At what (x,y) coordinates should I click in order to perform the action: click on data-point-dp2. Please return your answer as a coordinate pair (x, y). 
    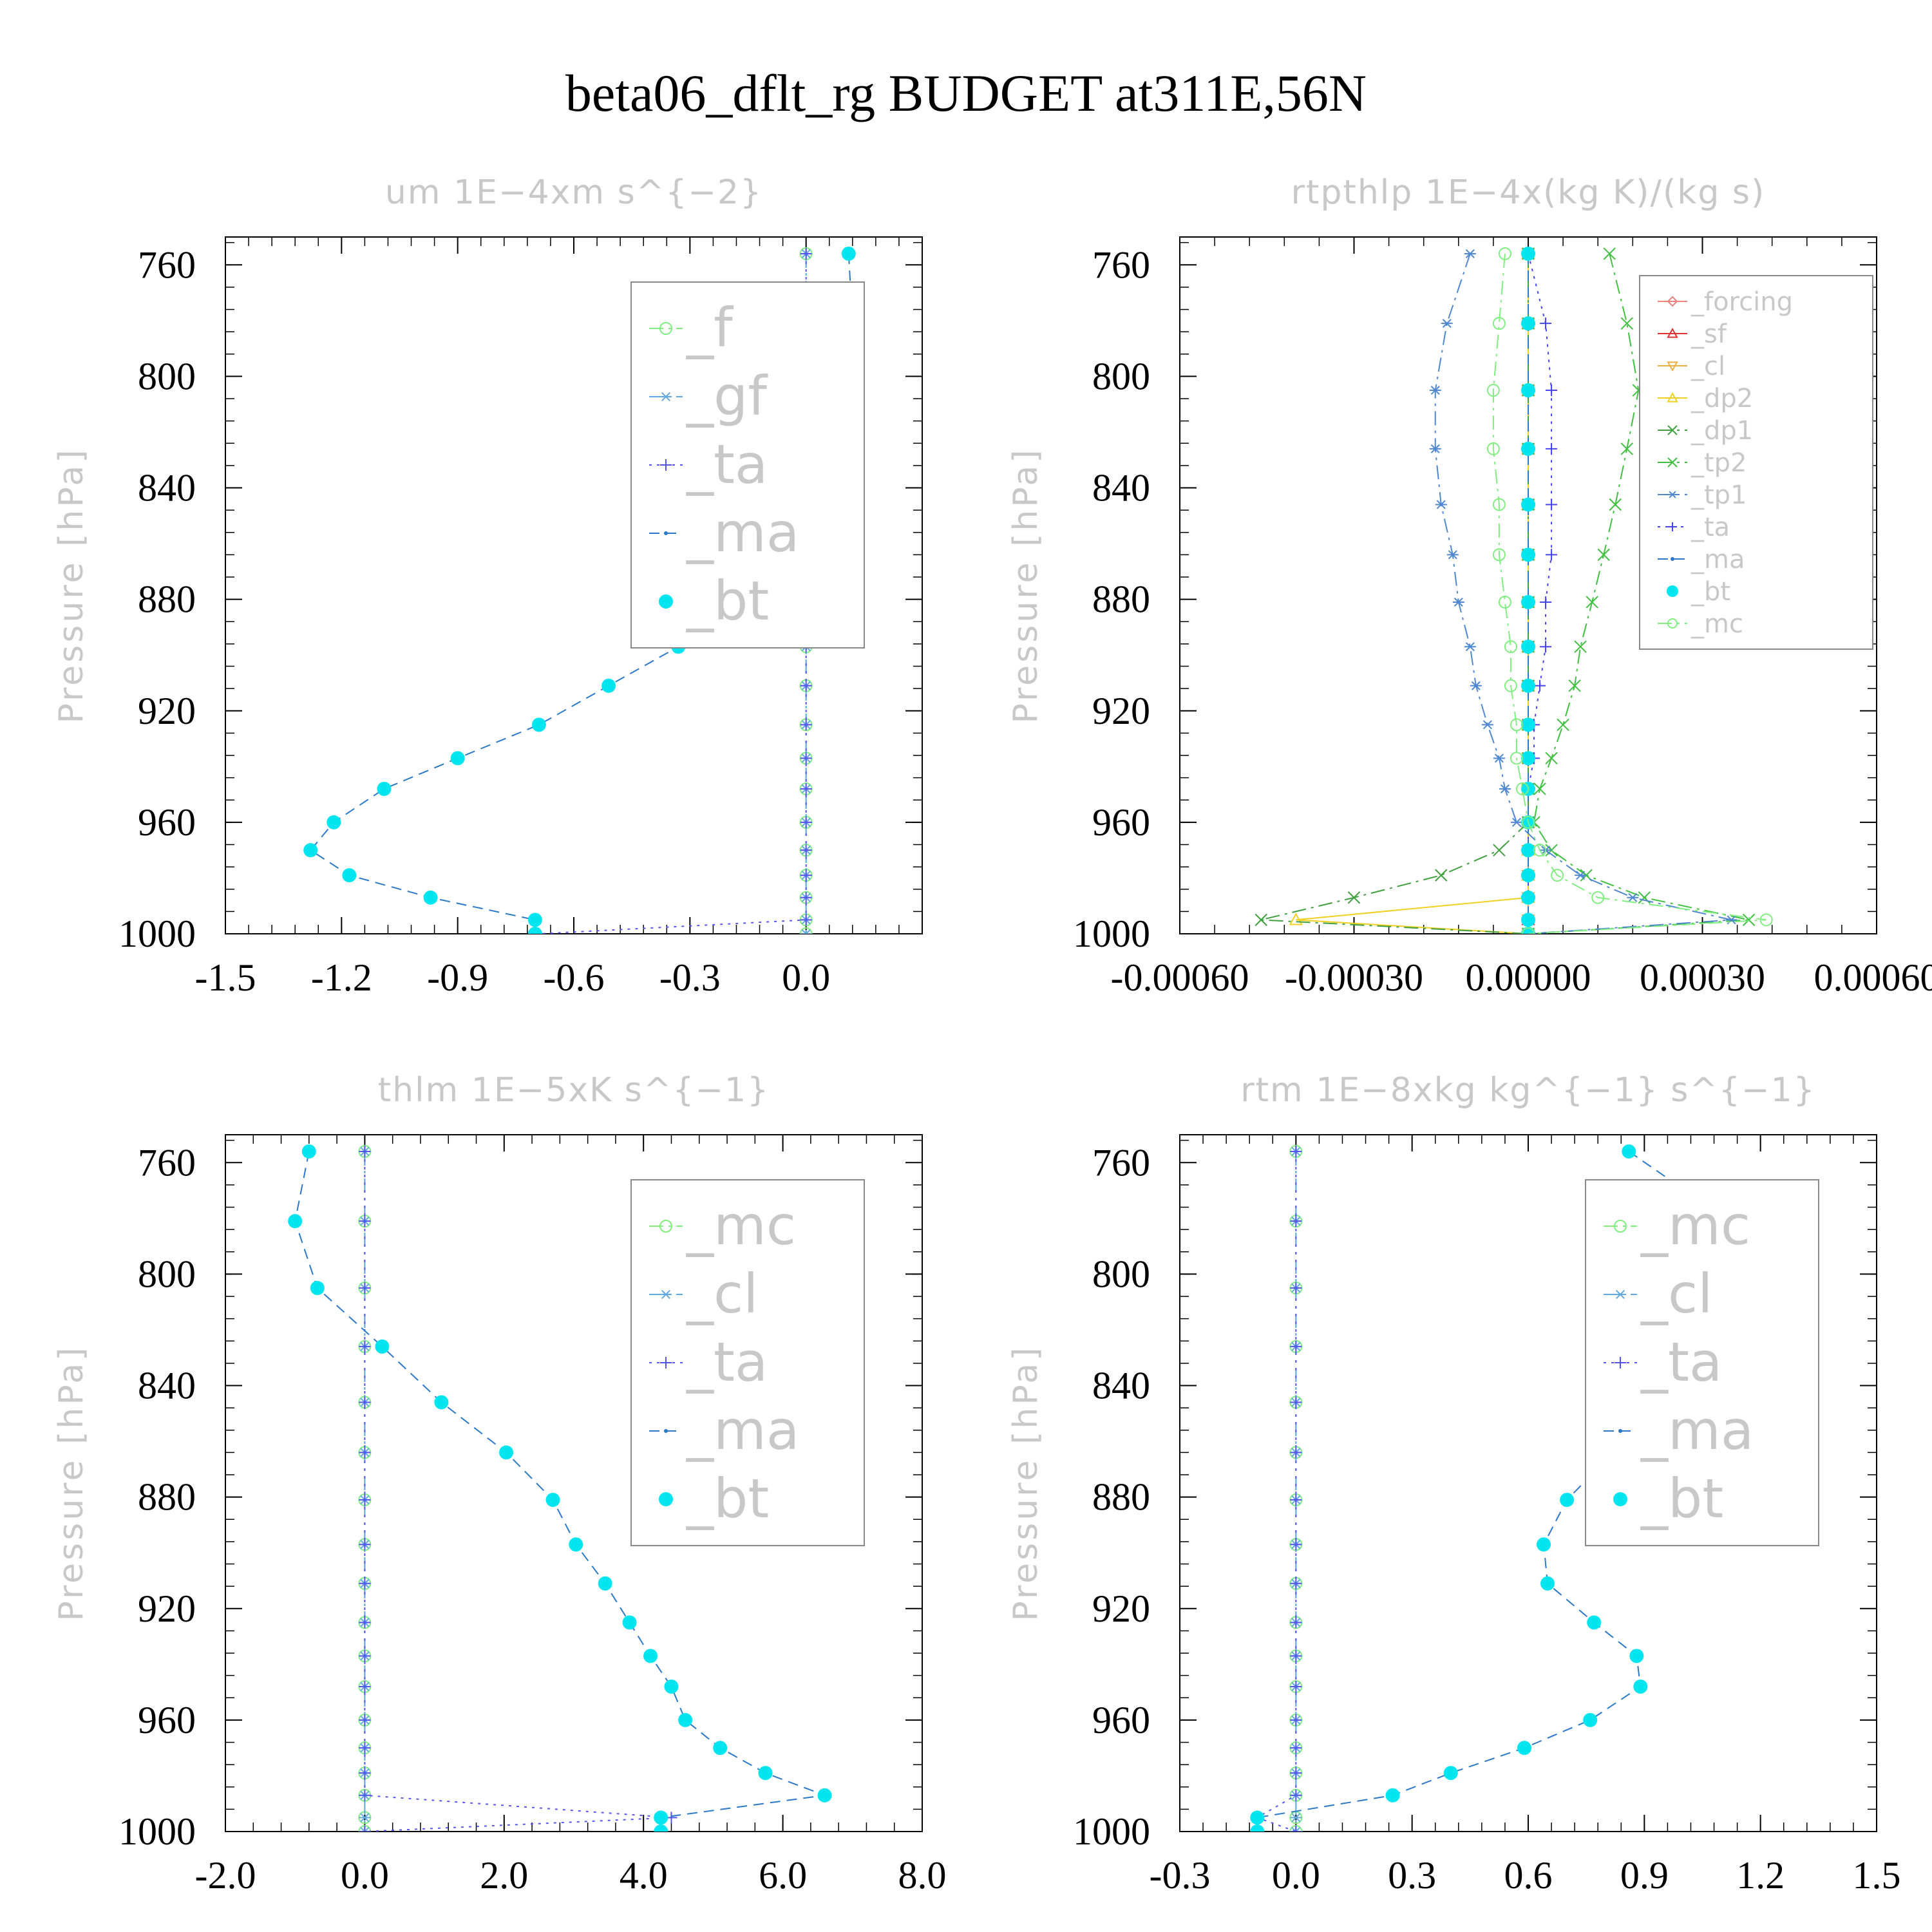
    Looking at the image, I should click on (1296, 919).